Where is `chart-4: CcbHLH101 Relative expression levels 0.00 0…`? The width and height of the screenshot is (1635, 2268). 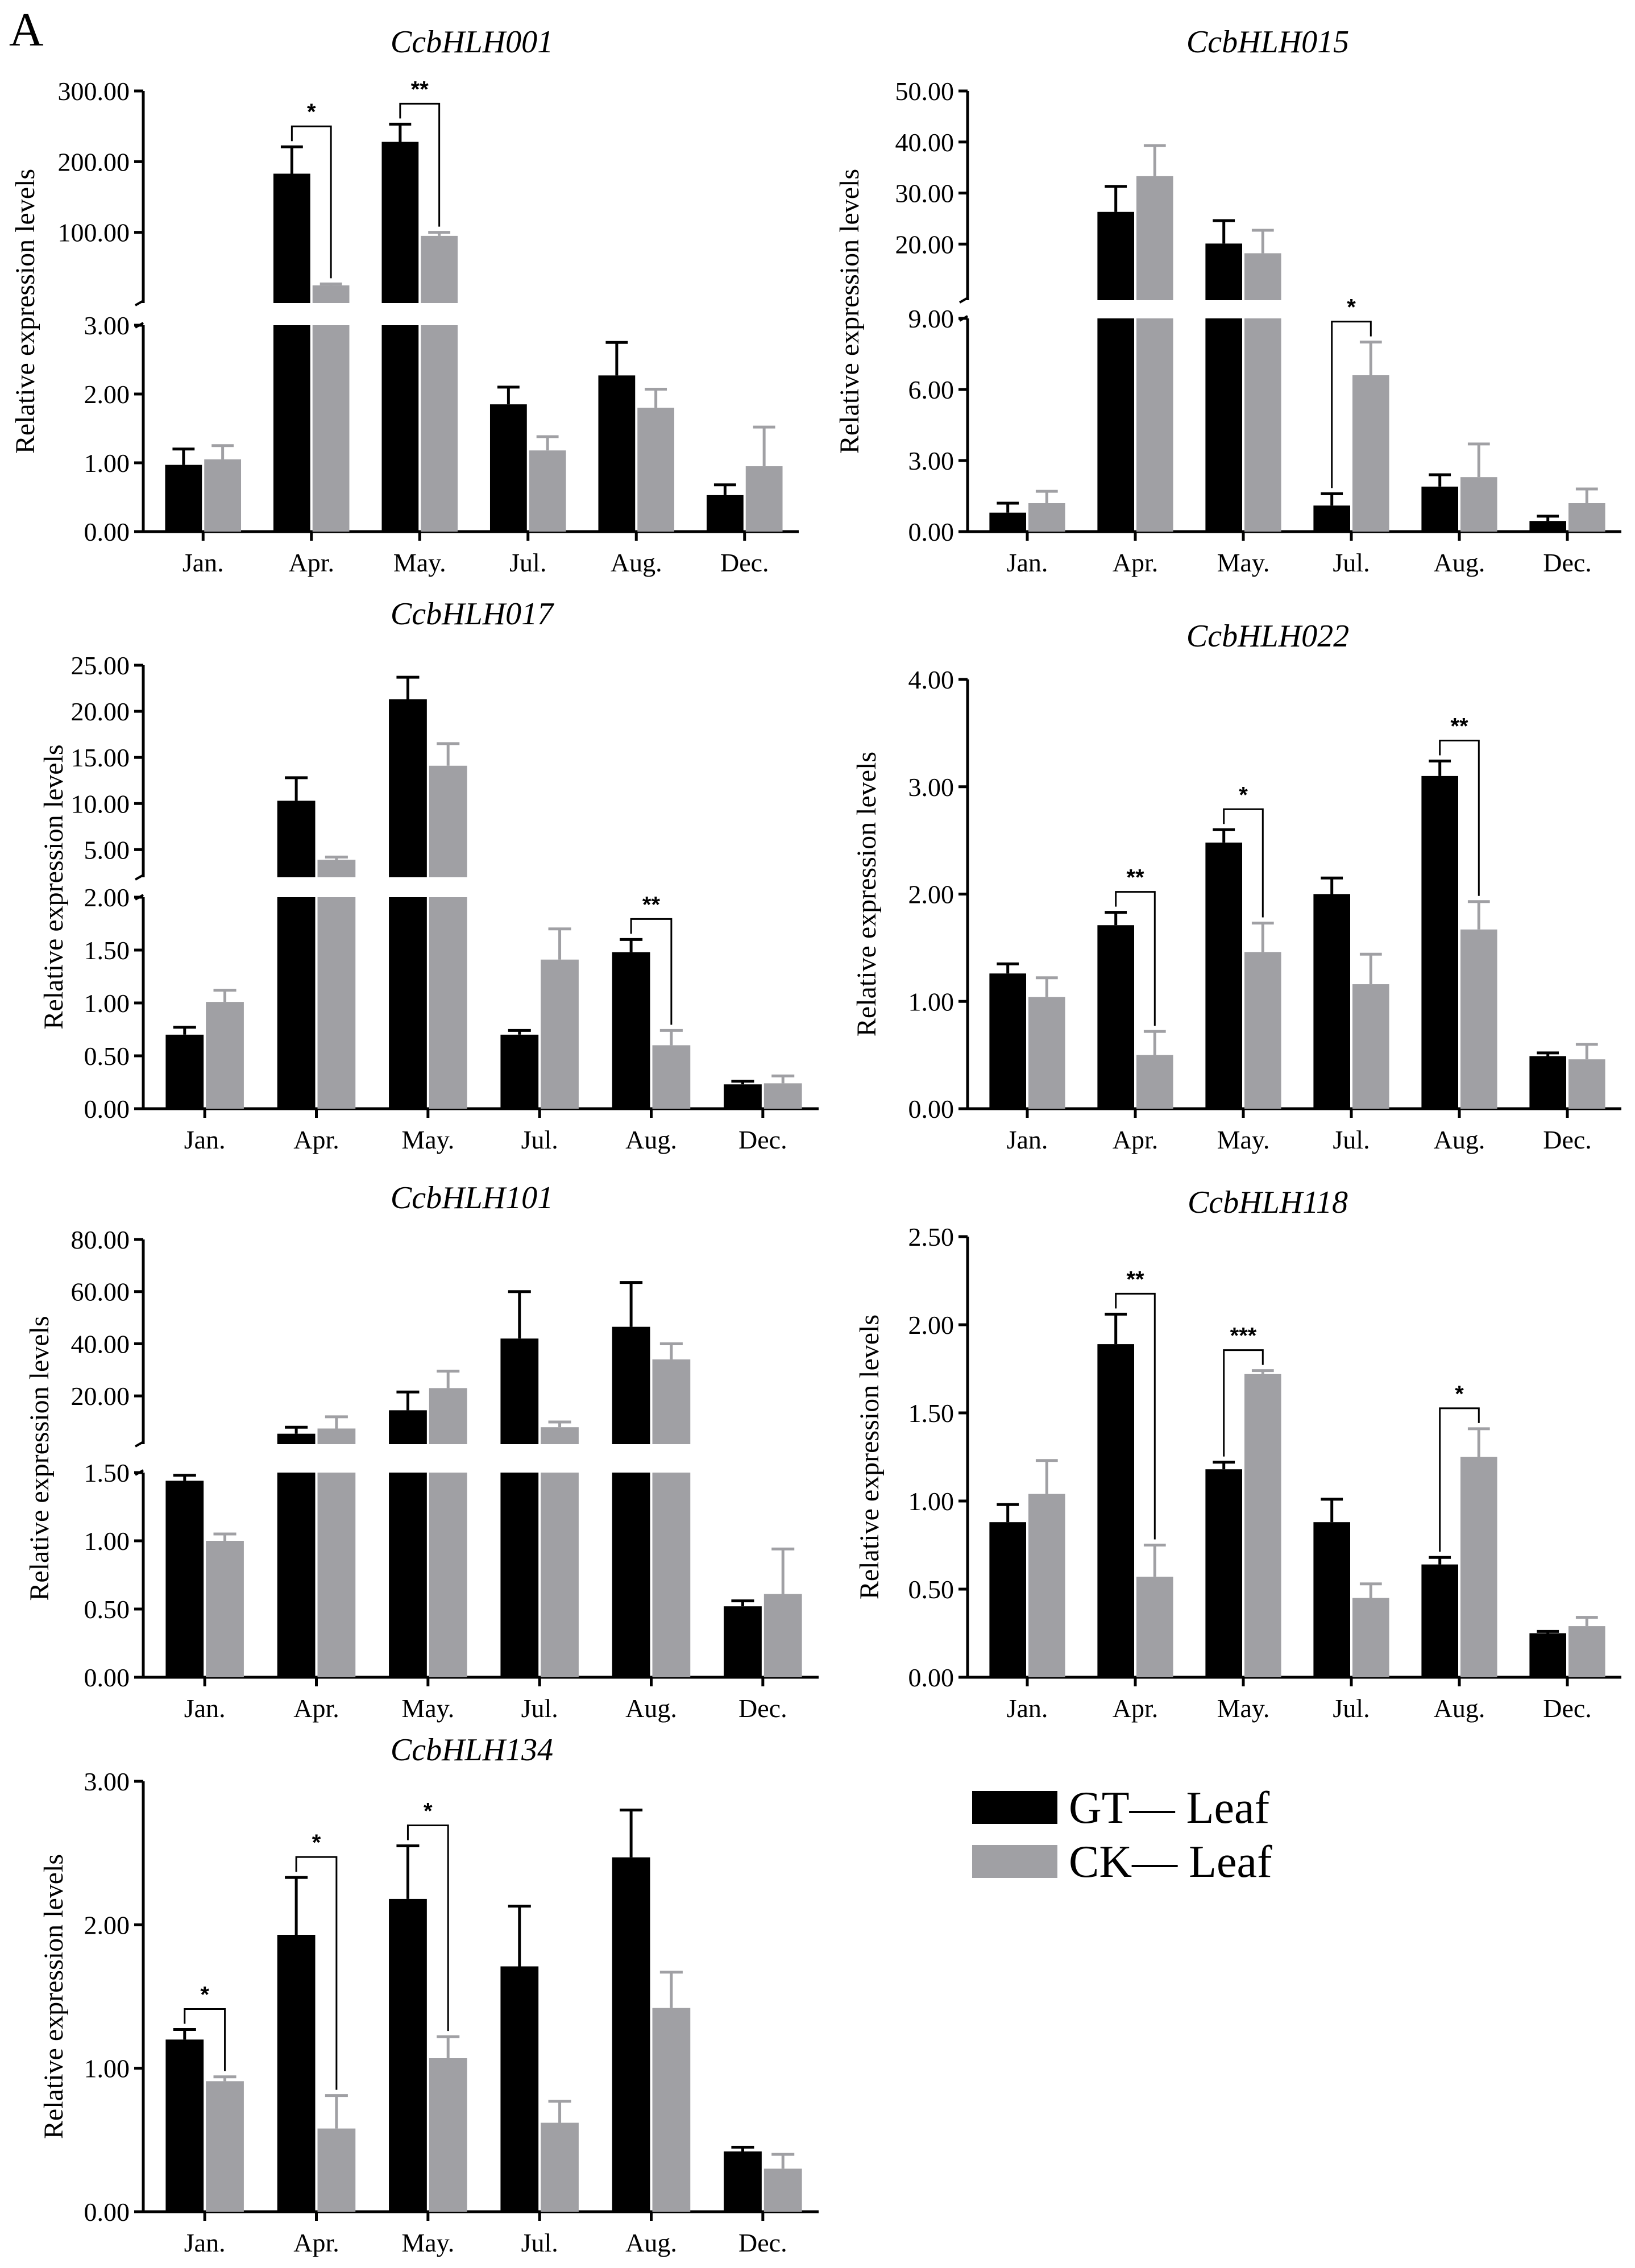
chart-4: CcbHLH101 Relative expression levels 0.00 0… is located at coordinates (421, 1451).